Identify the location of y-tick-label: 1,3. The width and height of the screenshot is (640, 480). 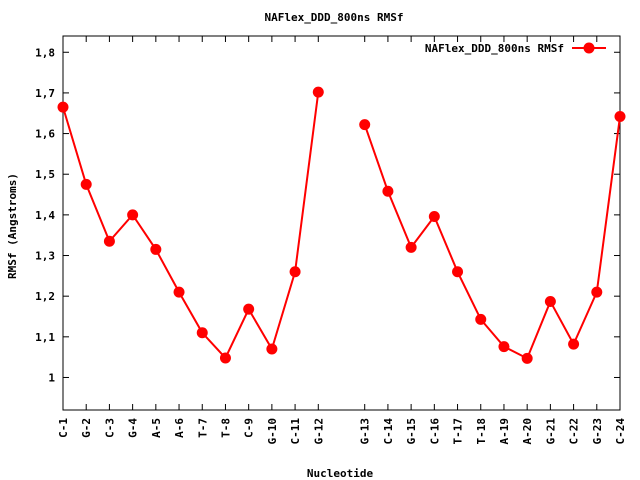
(45, 256).